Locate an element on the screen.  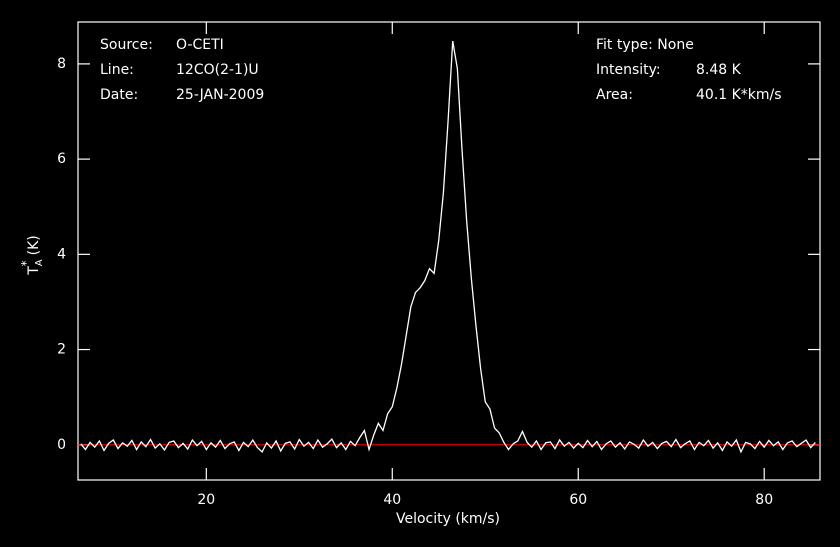
info-value: 25-JAN-2009 is located at coordinates (220, 95).